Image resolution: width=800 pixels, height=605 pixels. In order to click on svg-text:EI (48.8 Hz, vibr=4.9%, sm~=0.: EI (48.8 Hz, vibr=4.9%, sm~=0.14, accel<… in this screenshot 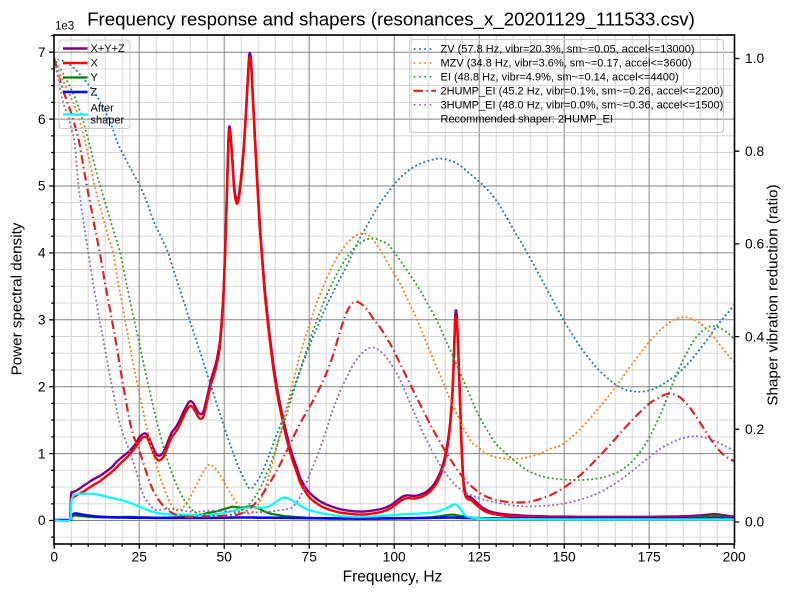, I will do `click(560, 77)`.